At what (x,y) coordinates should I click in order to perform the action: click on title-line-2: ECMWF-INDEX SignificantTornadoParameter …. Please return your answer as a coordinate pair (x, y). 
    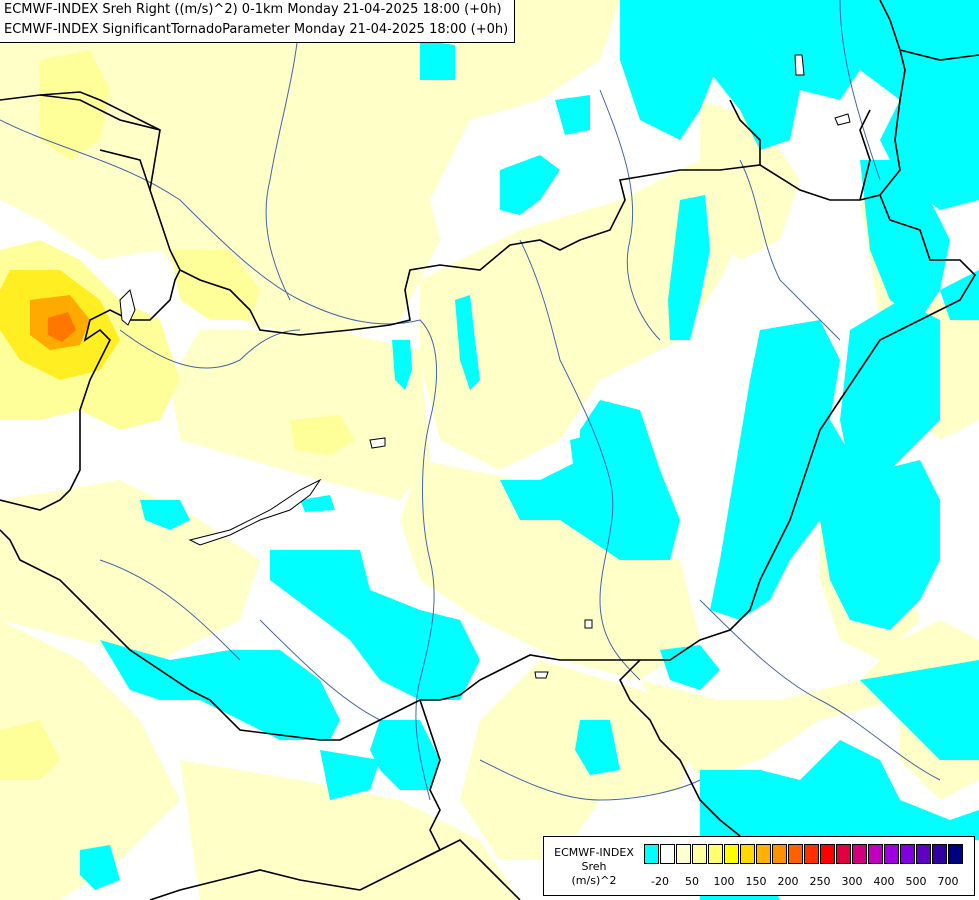
    Looking at the image, I should click on (256, 29).